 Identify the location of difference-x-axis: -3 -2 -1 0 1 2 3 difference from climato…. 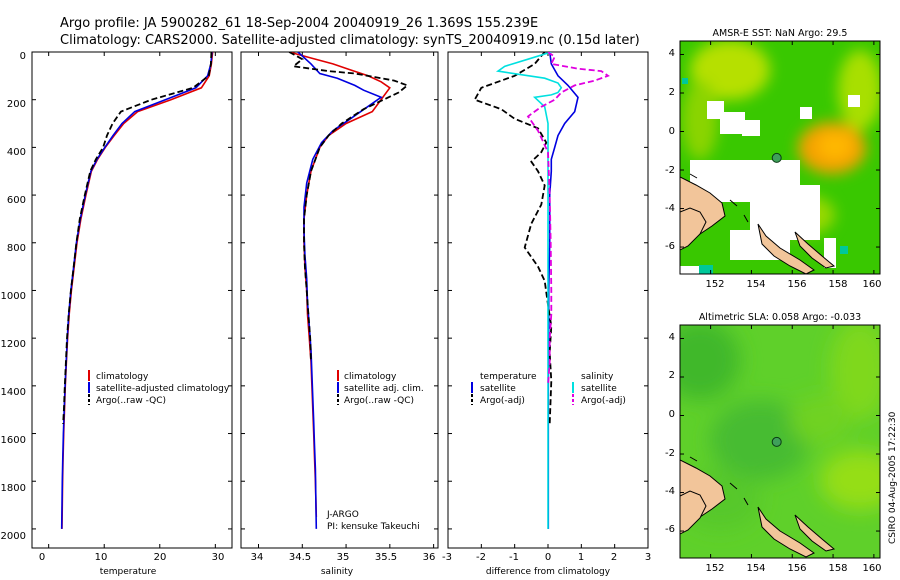
(546, 564).